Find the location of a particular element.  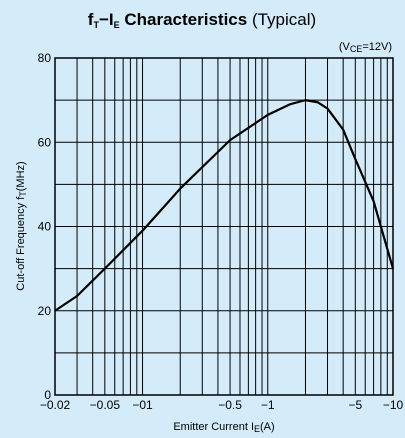

x-tick-label: −1 is located at coordinates (268, 405).